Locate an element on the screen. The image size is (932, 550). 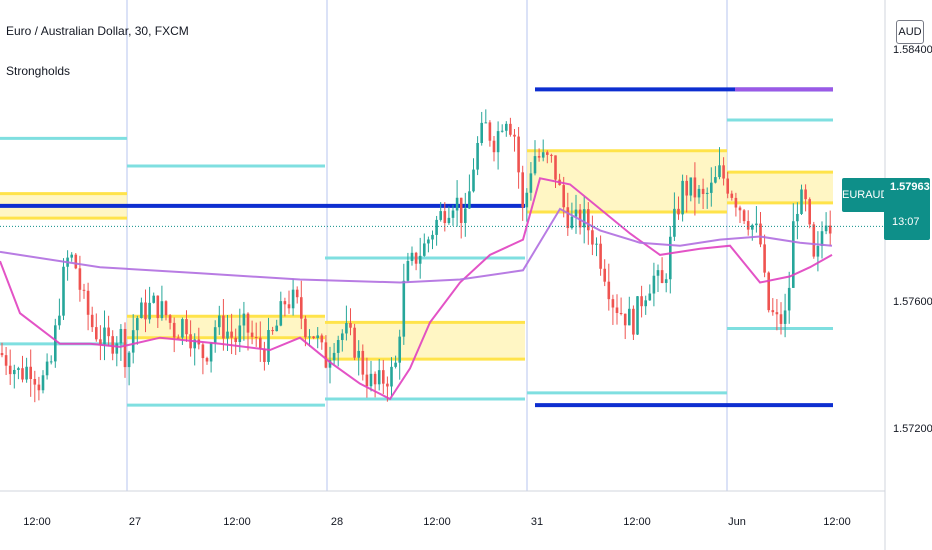
currency-button: AUD is located at coordinates (910, 32).